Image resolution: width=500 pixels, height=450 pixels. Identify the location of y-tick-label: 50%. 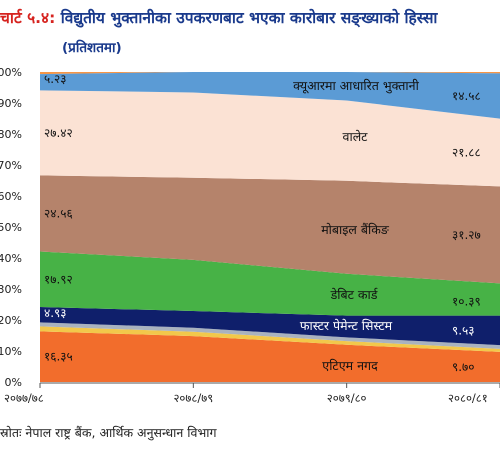
(11, 227).